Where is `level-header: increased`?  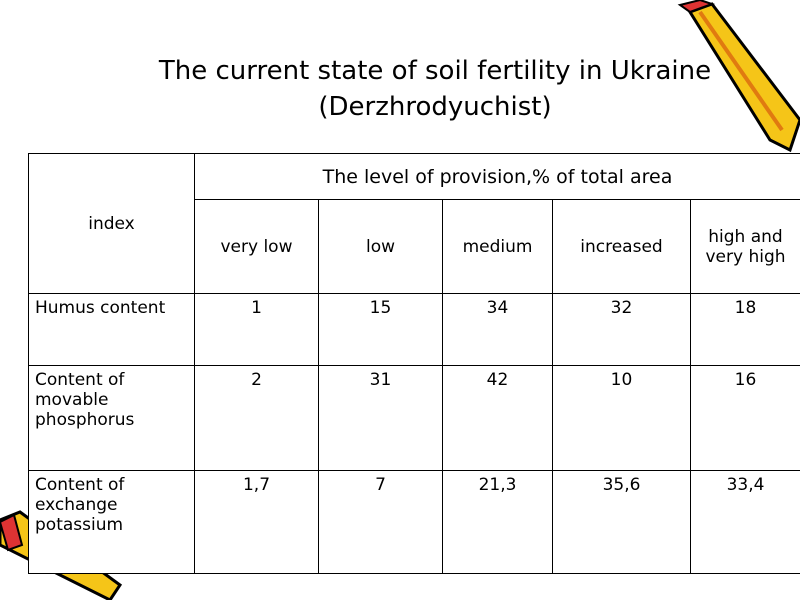 level-header: increased is located at coordinates (621, 246).